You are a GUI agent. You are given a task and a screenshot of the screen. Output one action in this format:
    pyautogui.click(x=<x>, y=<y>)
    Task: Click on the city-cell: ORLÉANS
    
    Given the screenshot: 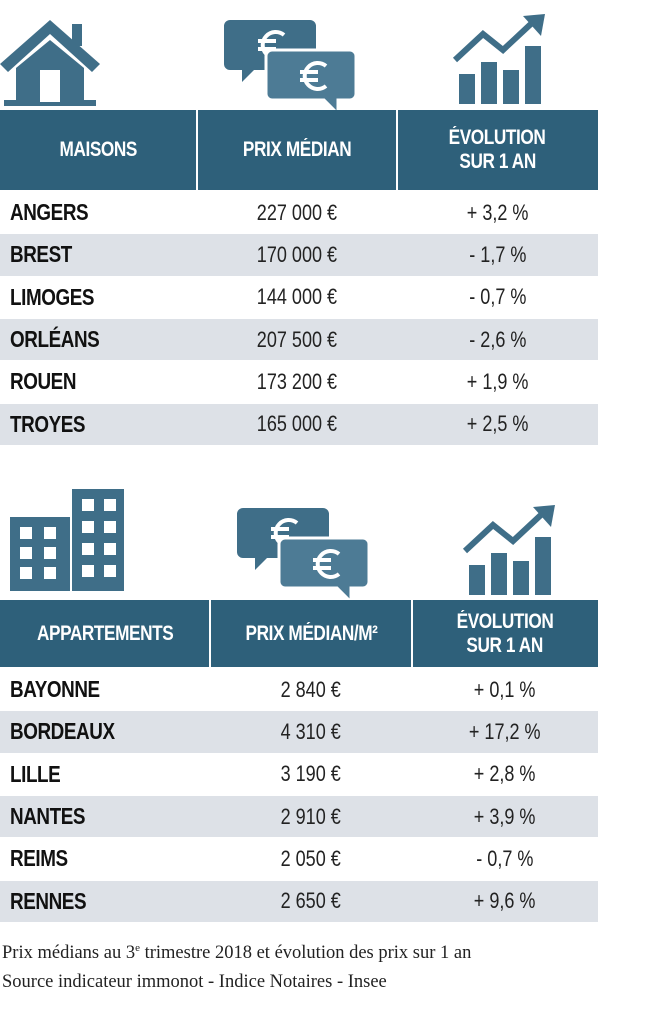 What is the action you would take?
    pyautogui.click(x=64, y=339)
    